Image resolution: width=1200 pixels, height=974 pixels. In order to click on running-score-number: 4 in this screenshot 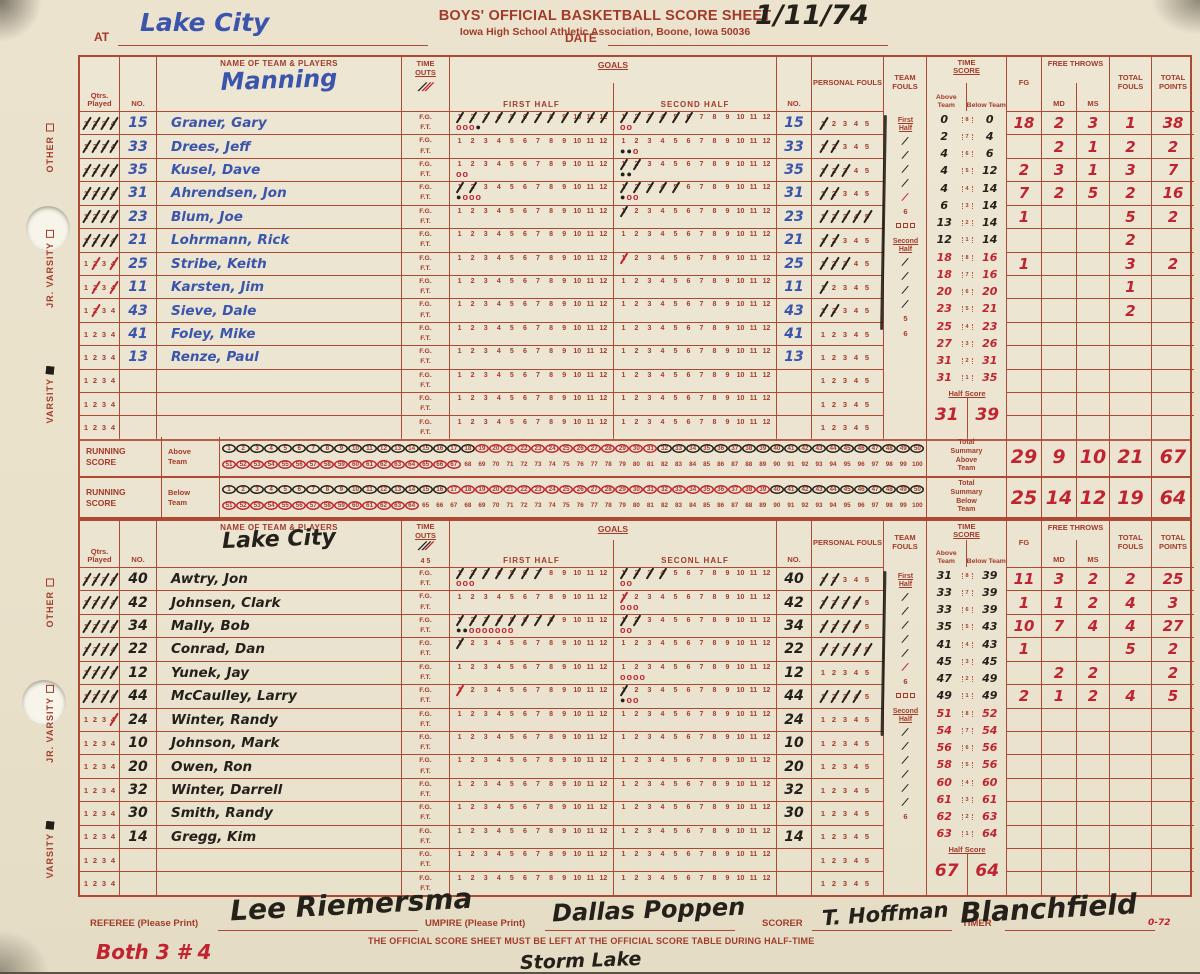, I will do `click(271, 489)`.